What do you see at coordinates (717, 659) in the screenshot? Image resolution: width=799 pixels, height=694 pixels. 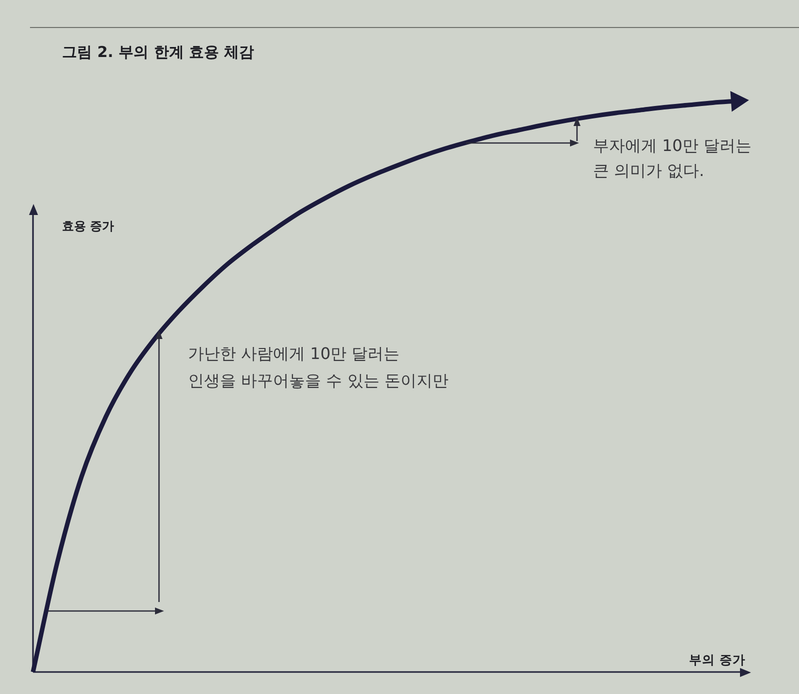 I see `x-axis-title: 부의 증가` at bounding box center [717, 659].